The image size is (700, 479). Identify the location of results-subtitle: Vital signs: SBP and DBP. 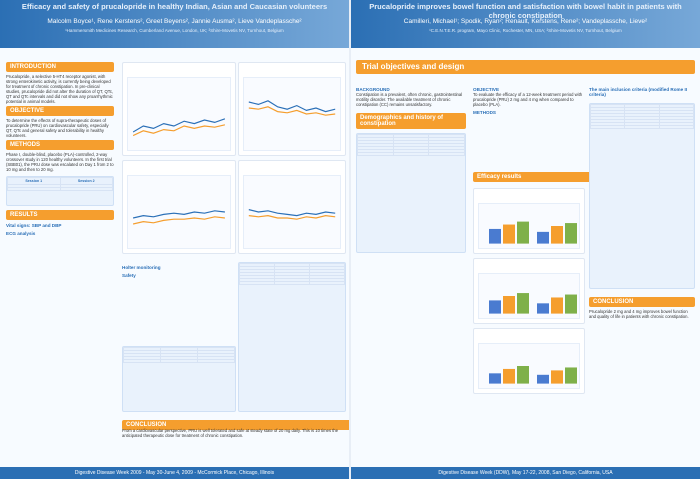
(34, 225).